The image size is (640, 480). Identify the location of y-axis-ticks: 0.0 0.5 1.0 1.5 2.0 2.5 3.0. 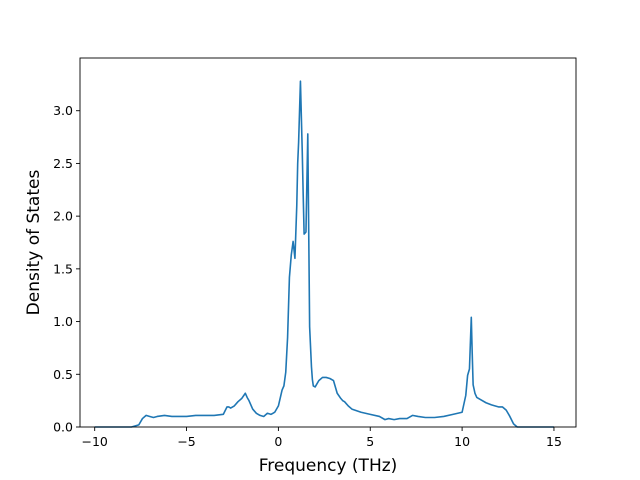
(66, 269).